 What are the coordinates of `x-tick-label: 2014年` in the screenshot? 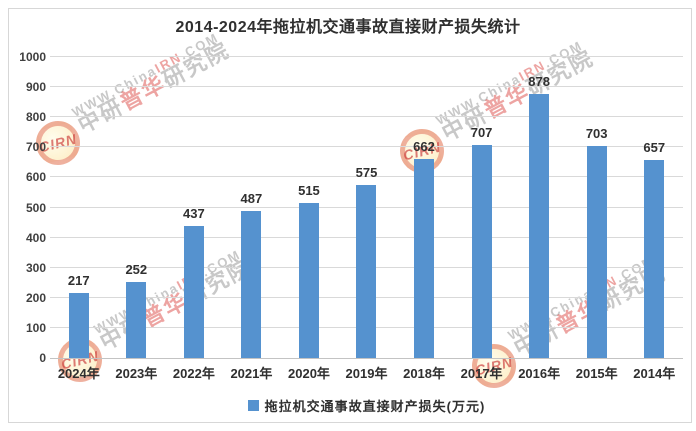 It's located at (654, 373).